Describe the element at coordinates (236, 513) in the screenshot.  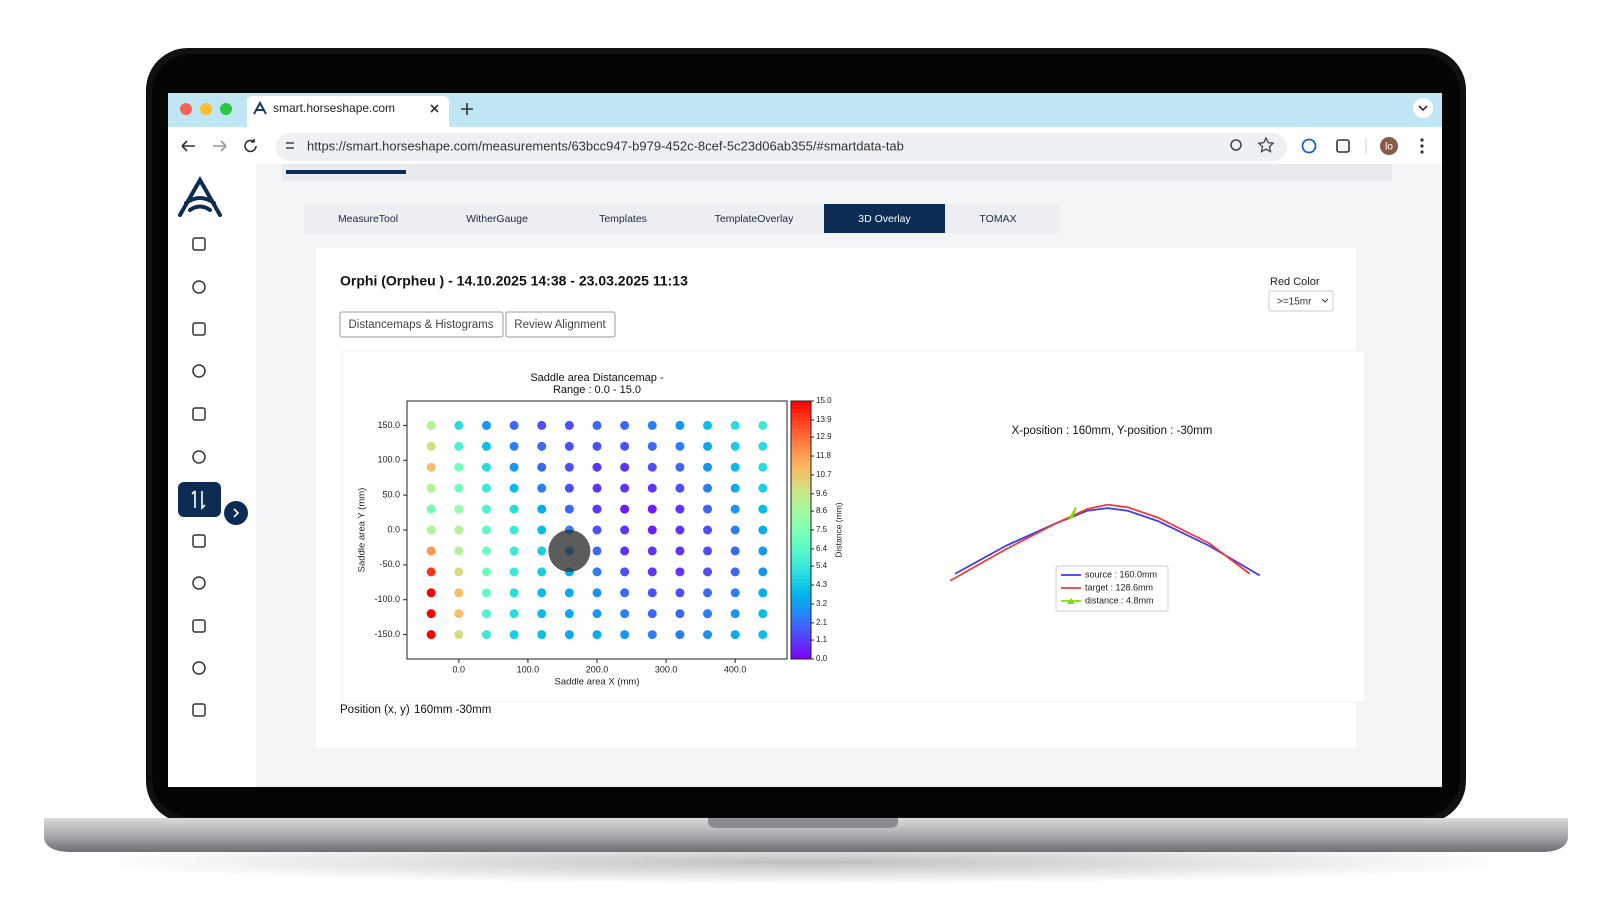
I see `sidebar-expand` at that location.